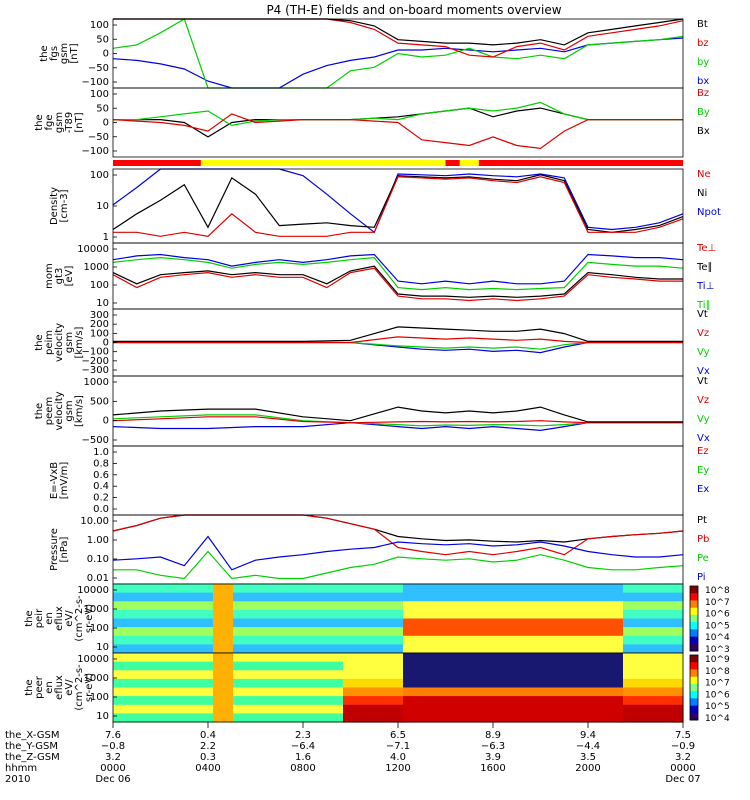  Describe the element at coordinates (397, 414) in the screenshot. I see `series-Vt` at that location.